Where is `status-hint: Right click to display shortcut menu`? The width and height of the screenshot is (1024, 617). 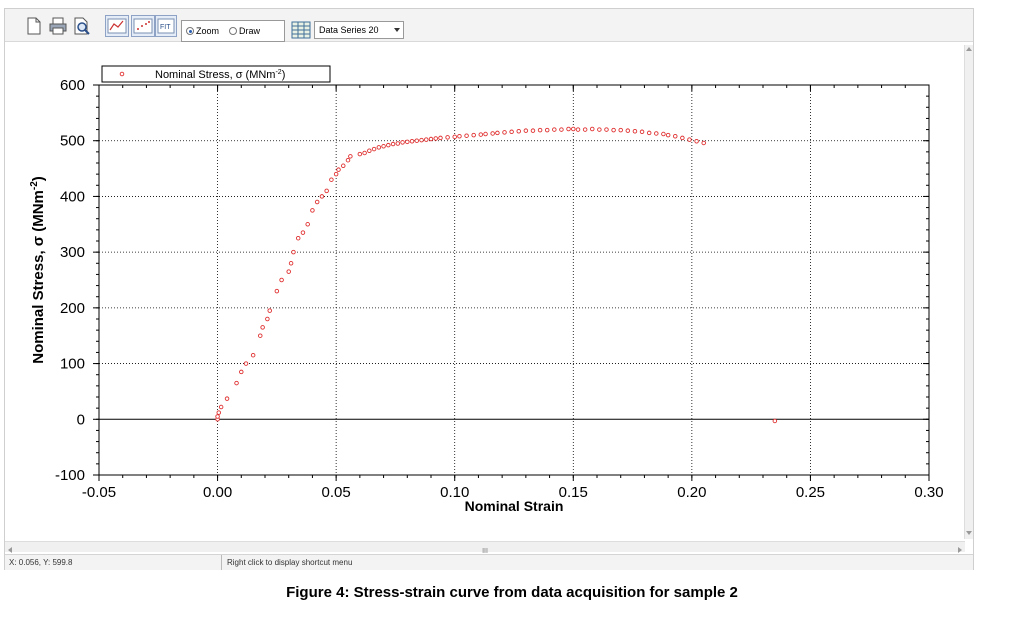
status-hint: Right click to display shortcut menu is located at coordinates (290, 562).